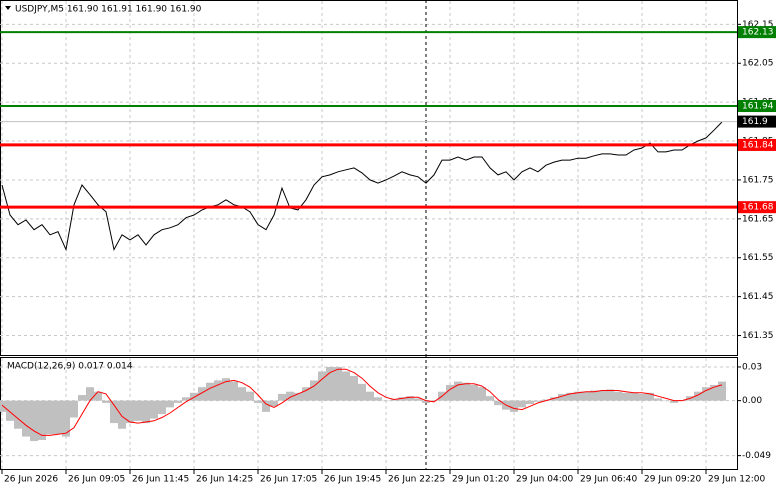 This screenshot has width=781, height=489. I want to click on y-tick-label: 162.15, so click(758, 25).